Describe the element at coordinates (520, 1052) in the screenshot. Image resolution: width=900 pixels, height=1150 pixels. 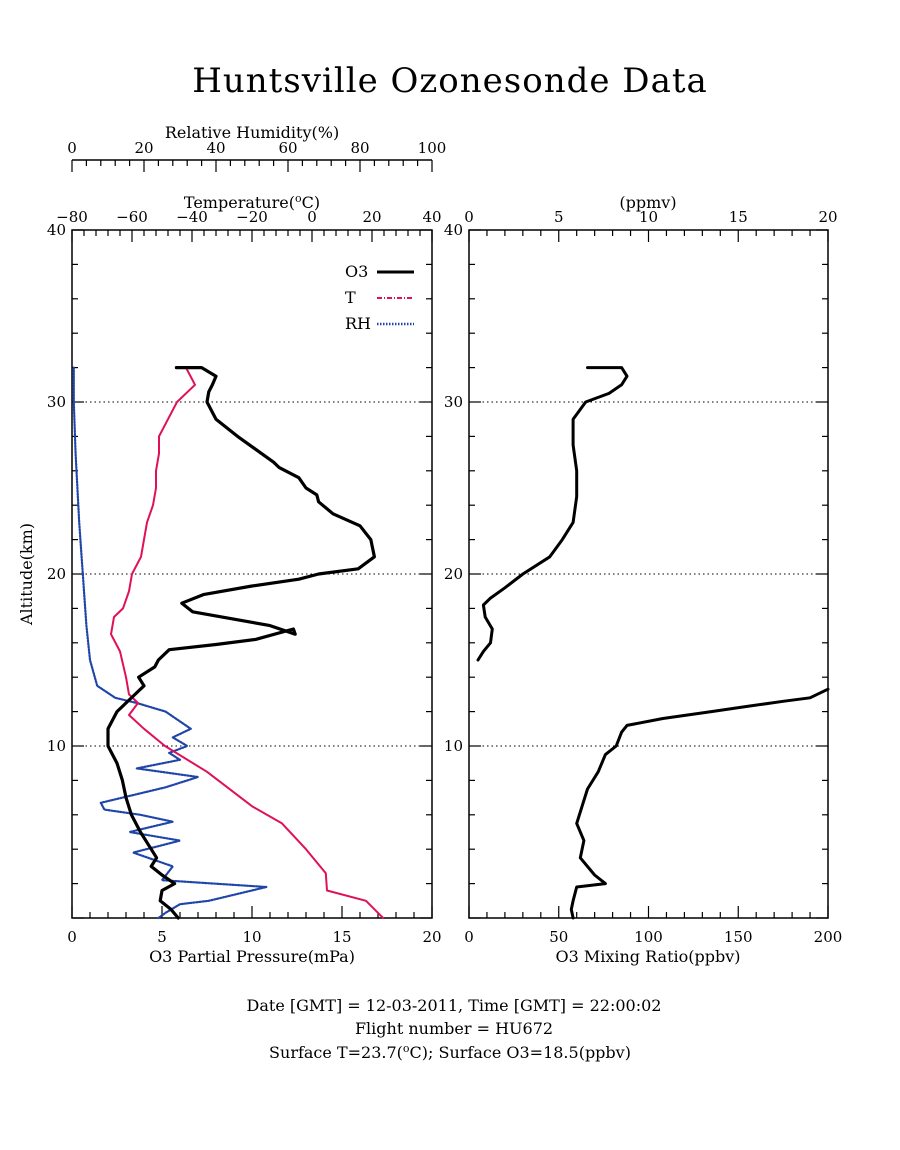
I see `footer-surface-suffix: C); Surface O3=18.5(ppbv)` at that location.